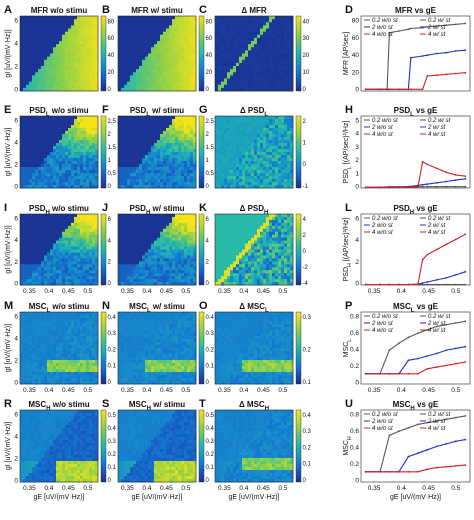 The image size is (474, 520). Describe the element at coordinates (16, 142) in the screenshot. I see `y-tick-label: 4` at that location.